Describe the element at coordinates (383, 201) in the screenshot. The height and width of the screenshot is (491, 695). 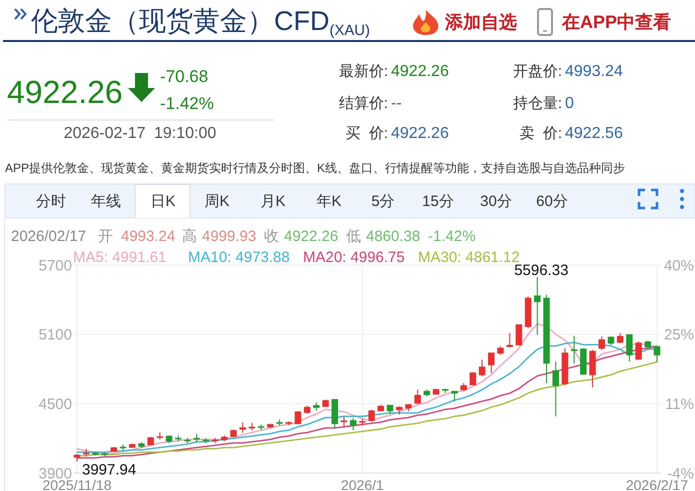
I see `text: 5分` at that location.